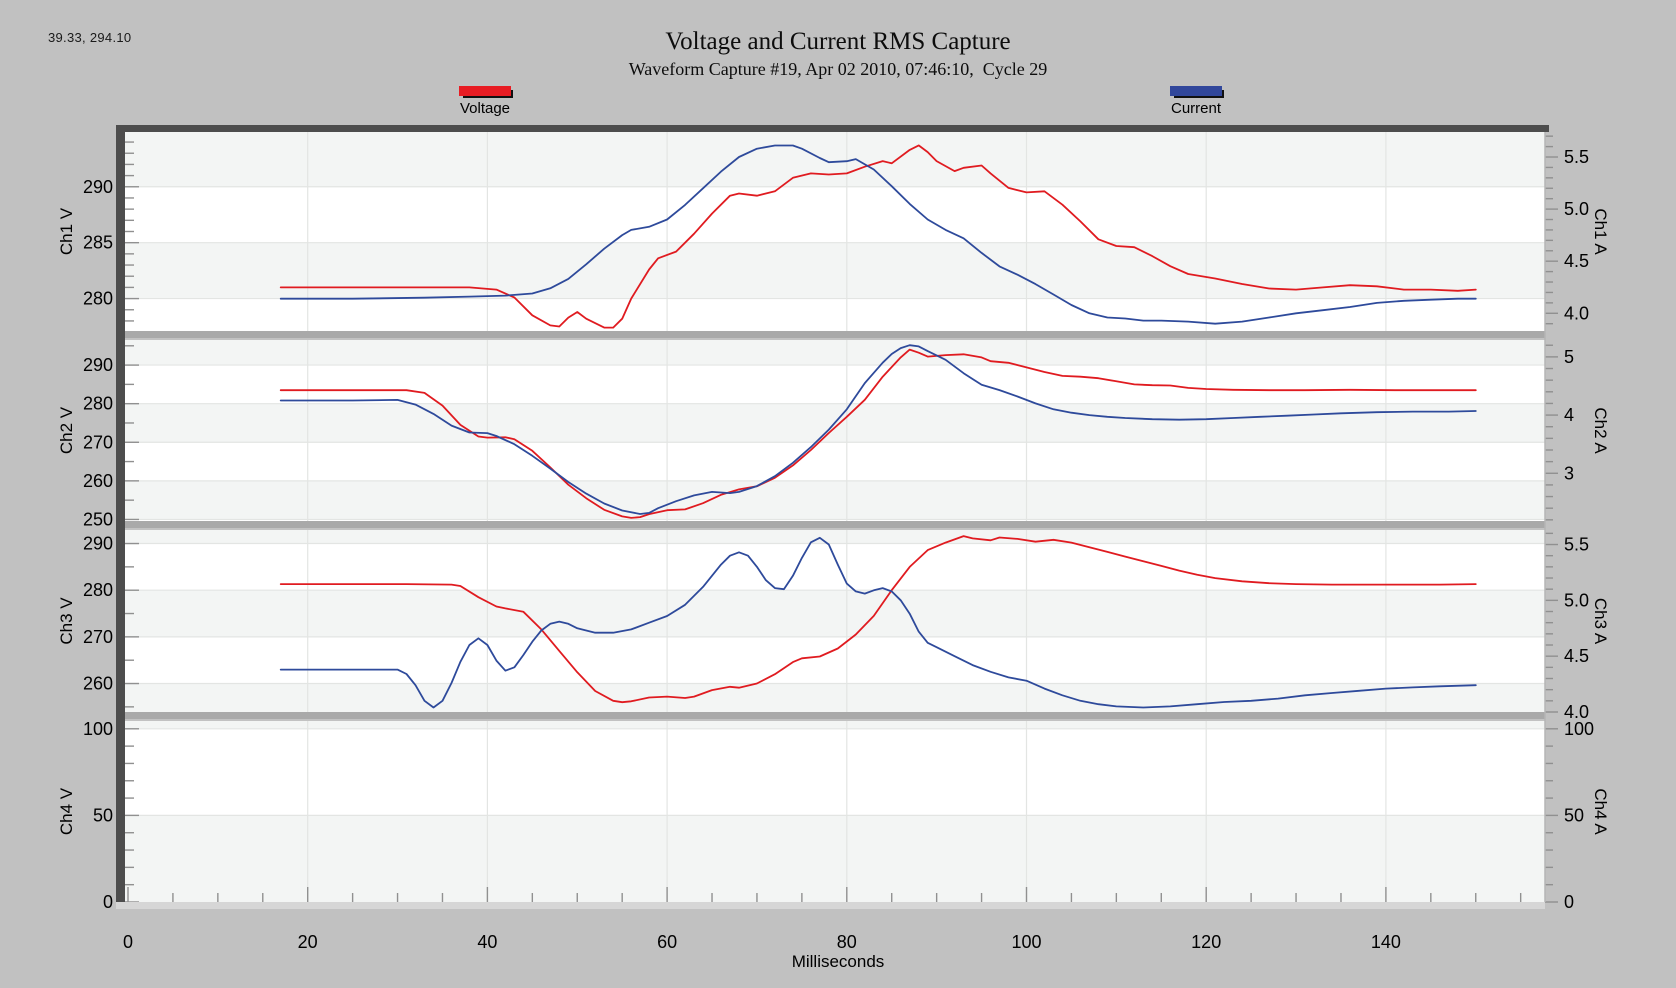 The image size is (1676, 988). I want to click on svg-text: 5, so click(1569, 357).